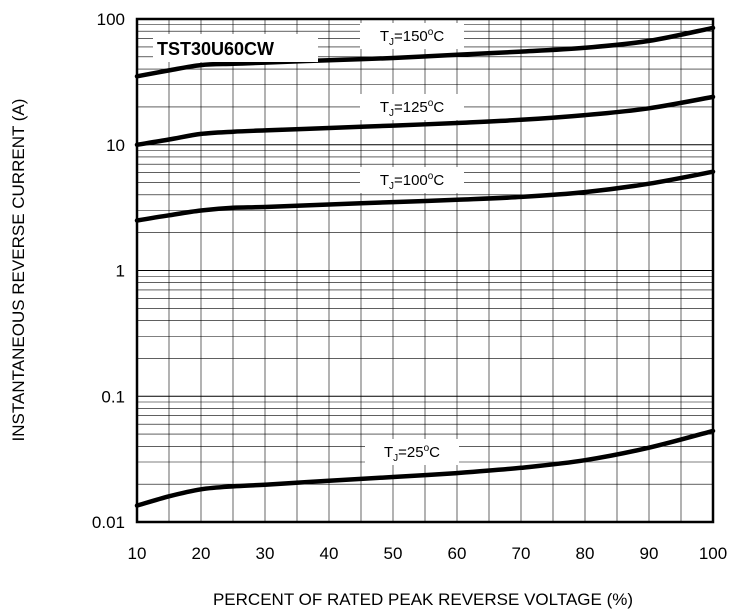 This screenshot has width=730, height=615. I want to click on y-axis-title: INSTANTANEOUS REVERSE CURRENT (A), so click(18, 270).